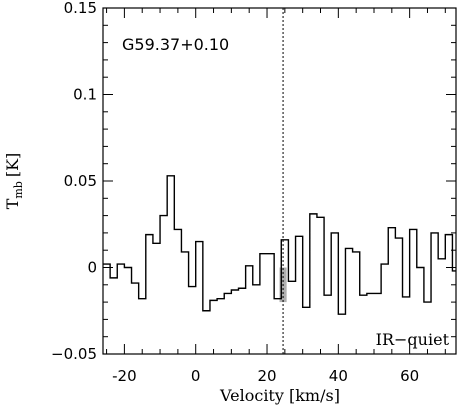 Image resolution: width=460 pixels, height=408 pixels. Describe the element at coordinates (279, 395) in the screenshot. I see `x-axis-label: Velocity [km/s]` at that location.